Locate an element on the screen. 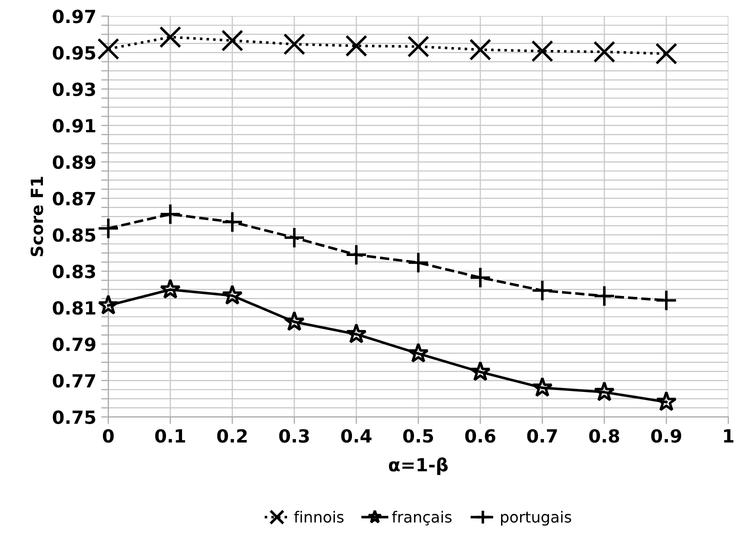  y-tick-label: 0.79 is located at coordinates (74, 345).